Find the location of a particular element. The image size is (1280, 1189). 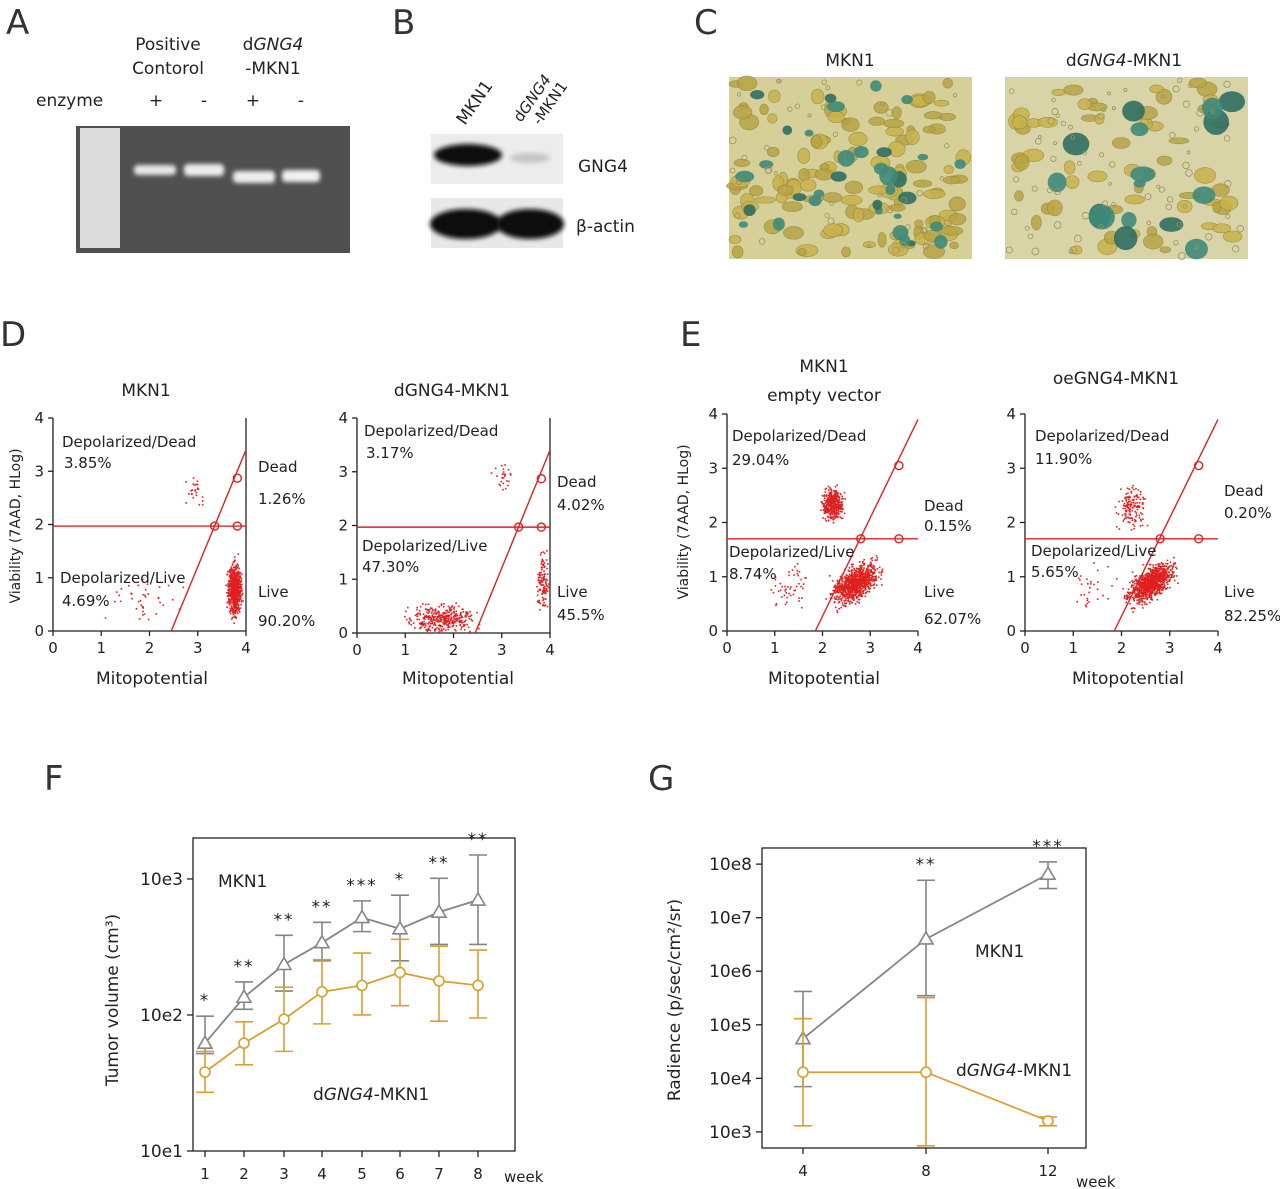

flow-y-tick-label: 1 is located at coordinates (713, 577).